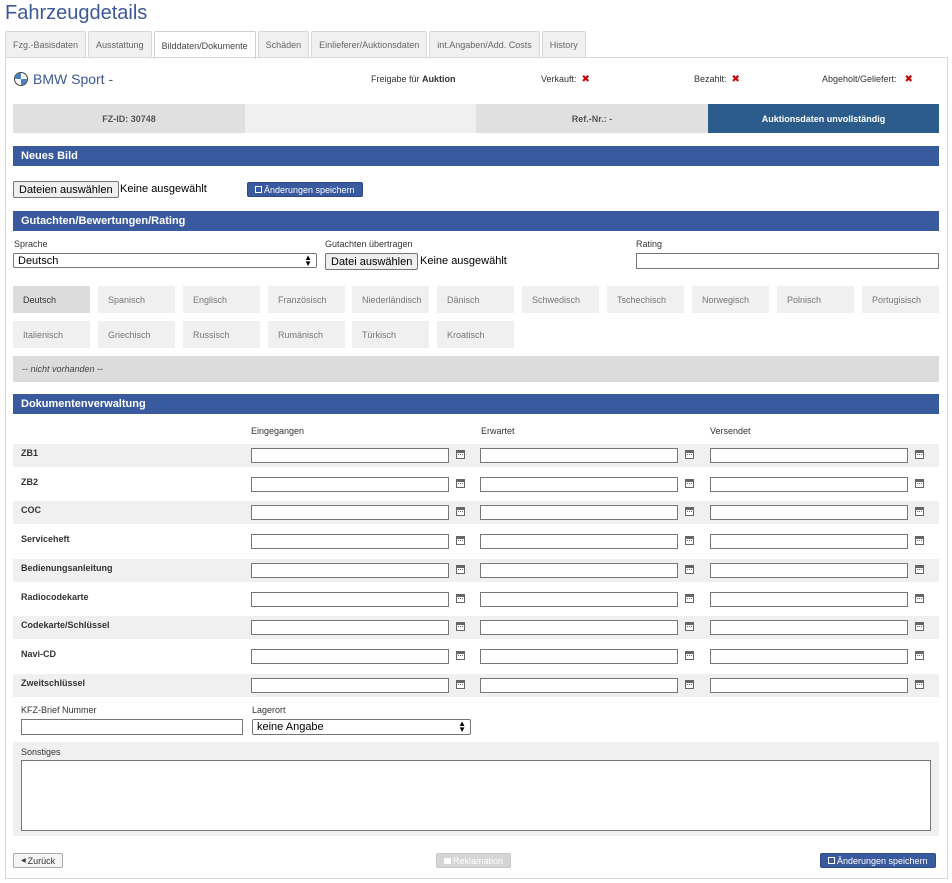  What do you see at coordinates (221, 334) in the screenshot?
I see `lang-chip: Russisch` at bounding box center [221, 334].